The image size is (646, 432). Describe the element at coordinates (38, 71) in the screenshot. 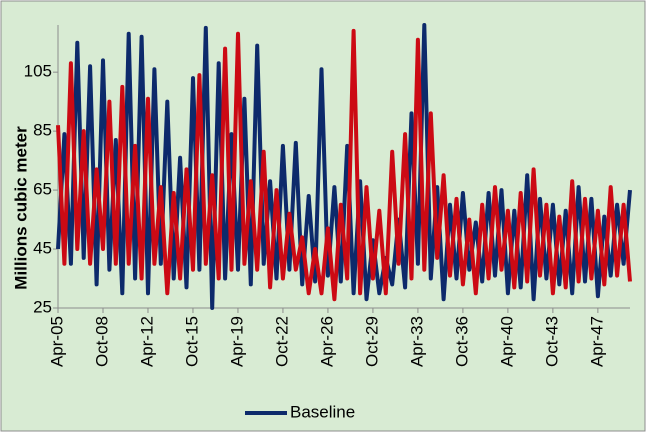

I see `y-tick-label: 105` at that location.